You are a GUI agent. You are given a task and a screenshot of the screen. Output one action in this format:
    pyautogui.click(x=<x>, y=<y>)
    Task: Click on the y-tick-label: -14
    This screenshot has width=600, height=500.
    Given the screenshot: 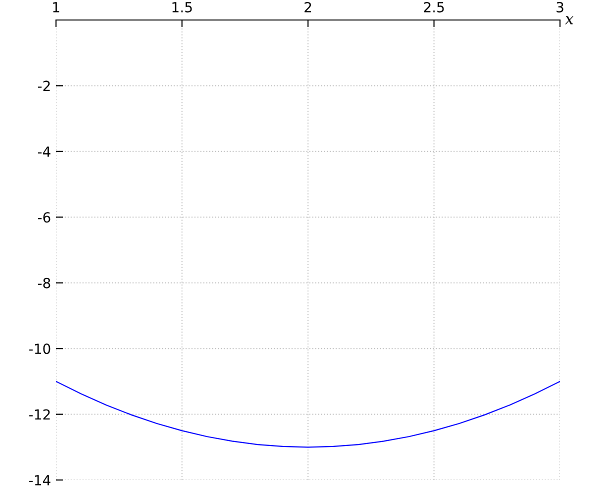 What is the action you would take?
    pyautogui.click(x=39, y=480)
    